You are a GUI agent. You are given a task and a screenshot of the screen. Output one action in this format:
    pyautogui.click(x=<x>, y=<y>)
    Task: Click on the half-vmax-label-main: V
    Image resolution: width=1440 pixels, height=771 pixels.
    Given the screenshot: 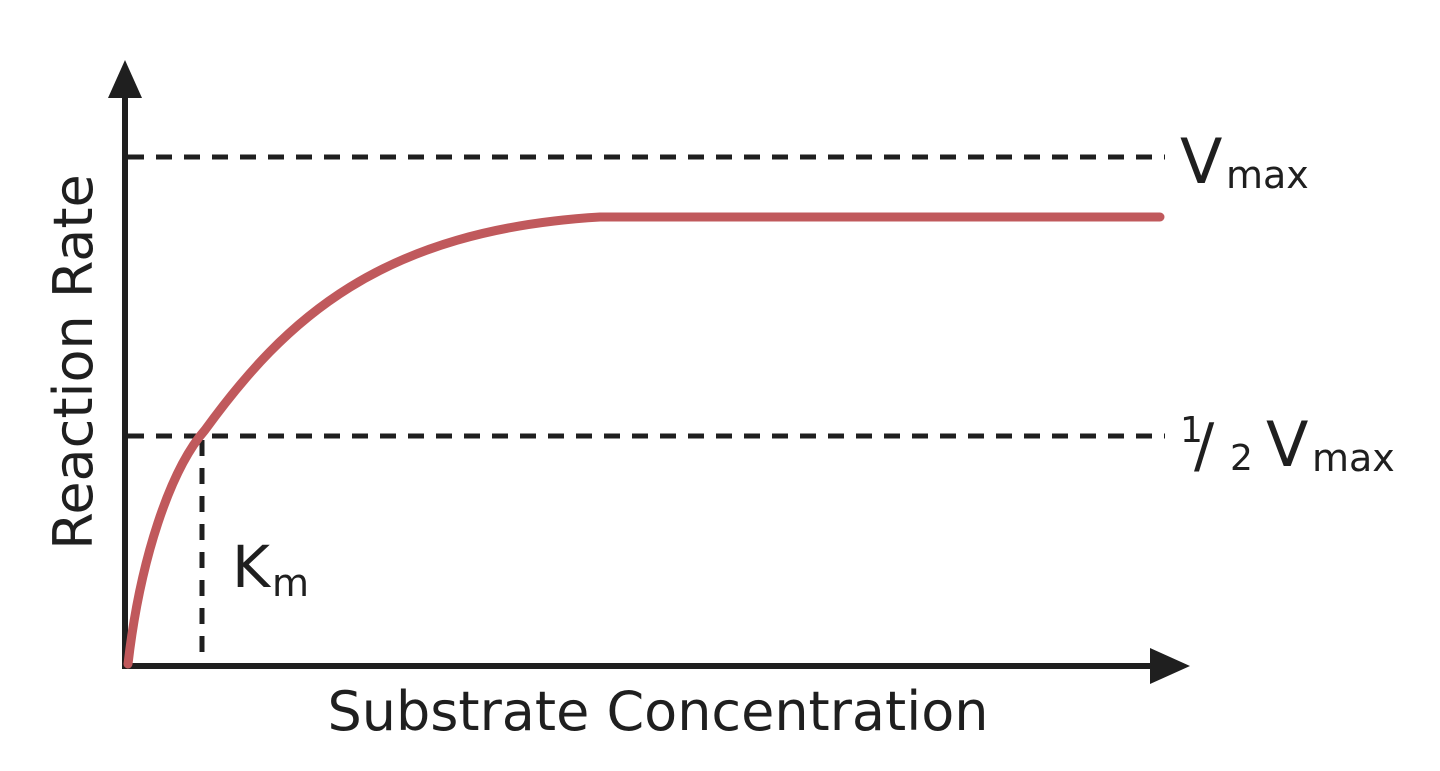 What is the action you would take?
    pyautogui.click(x=1287, y=444)
    